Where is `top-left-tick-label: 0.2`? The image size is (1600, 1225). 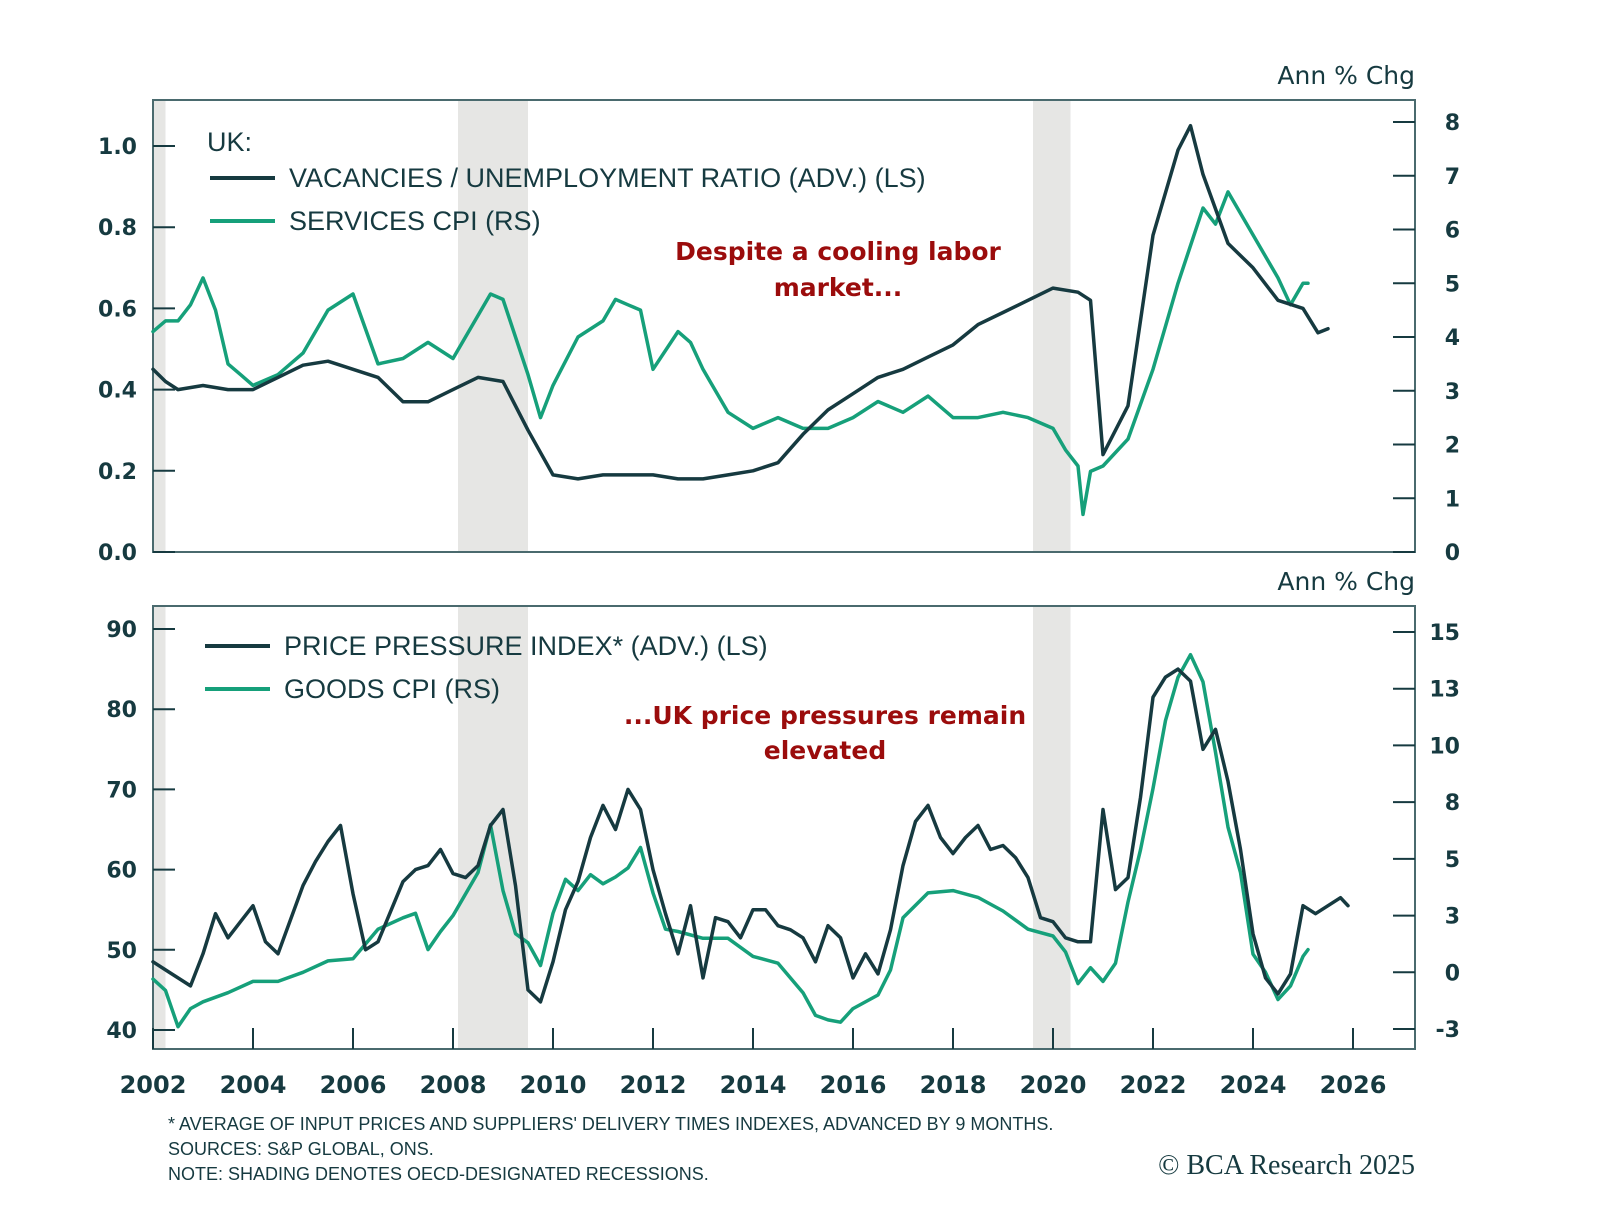 top-left-tick-label: 0.2 is located at coordinates (117, 472).